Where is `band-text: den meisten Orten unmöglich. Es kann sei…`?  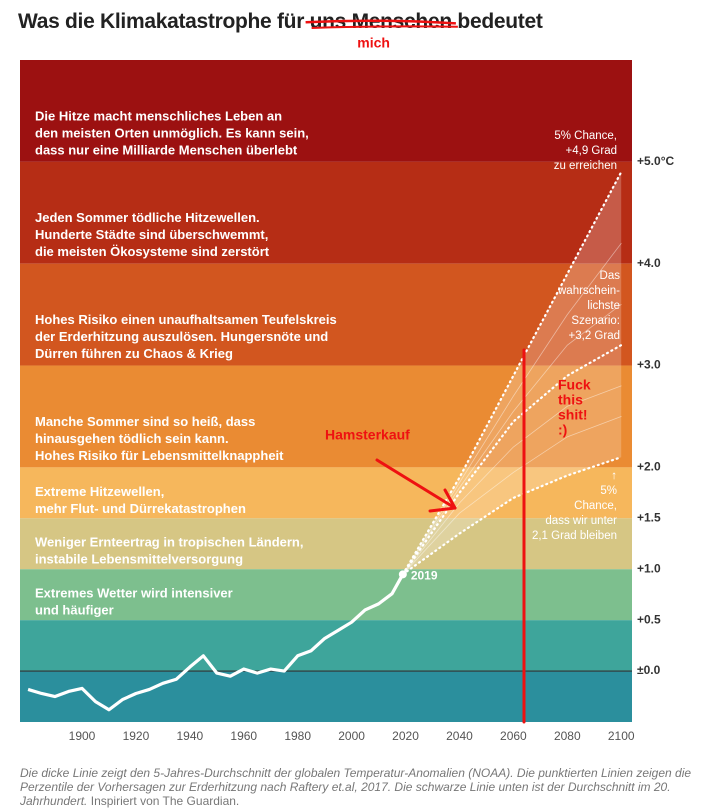 band-text: den meisten Orten unmöglich. Es kann sei… is located at coordinates (172, 132).